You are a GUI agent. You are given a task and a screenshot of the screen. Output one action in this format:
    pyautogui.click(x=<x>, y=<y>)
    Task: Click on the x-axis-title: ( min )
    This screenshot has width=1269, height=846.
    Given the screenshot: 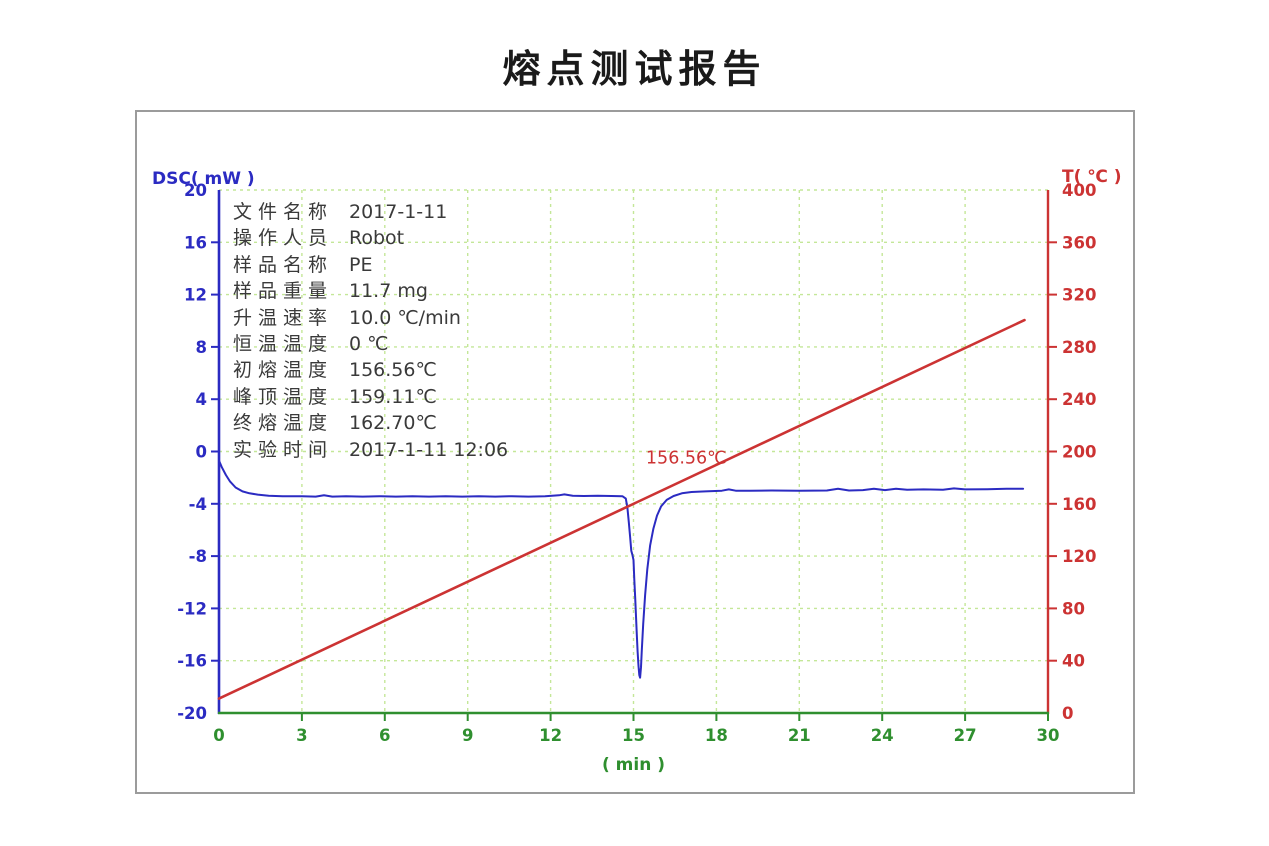 What is the action you would take?
    pyautogui.click(x=633, y=765)
    